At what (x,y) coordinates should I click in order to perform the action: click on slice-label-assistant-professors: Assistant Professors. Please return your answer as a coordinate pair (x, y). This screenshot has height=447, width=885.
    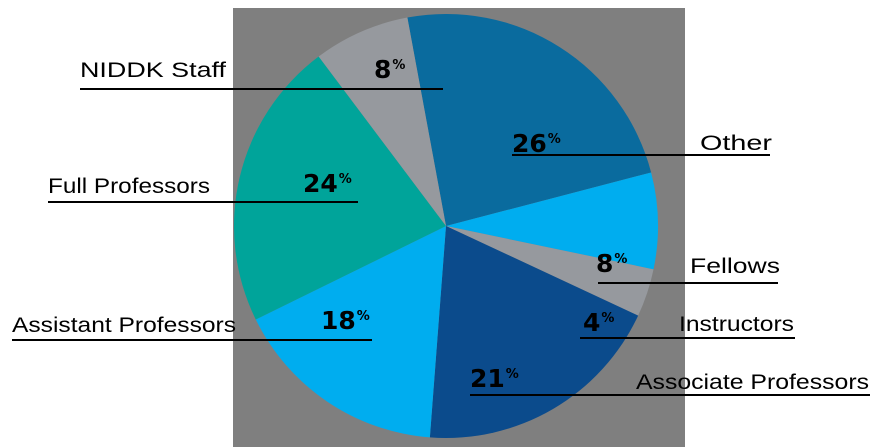
    Looking at the image, I should click on (124, 325).